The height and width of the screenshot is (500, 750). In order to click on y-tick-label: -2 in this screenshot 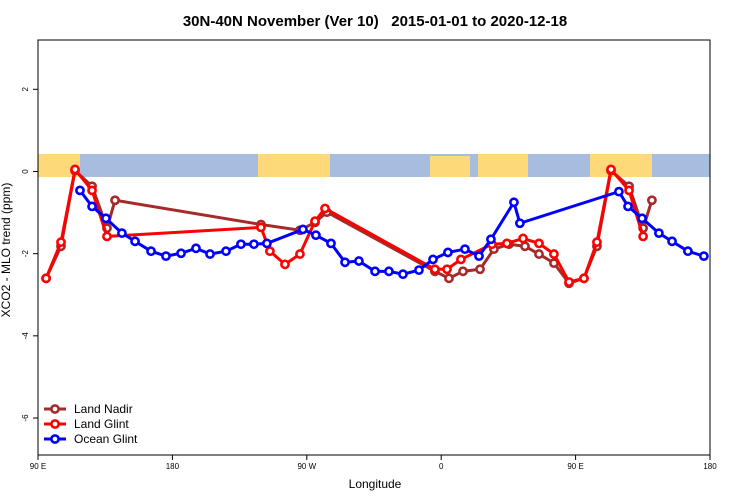, I will do `click(25, 254)`.